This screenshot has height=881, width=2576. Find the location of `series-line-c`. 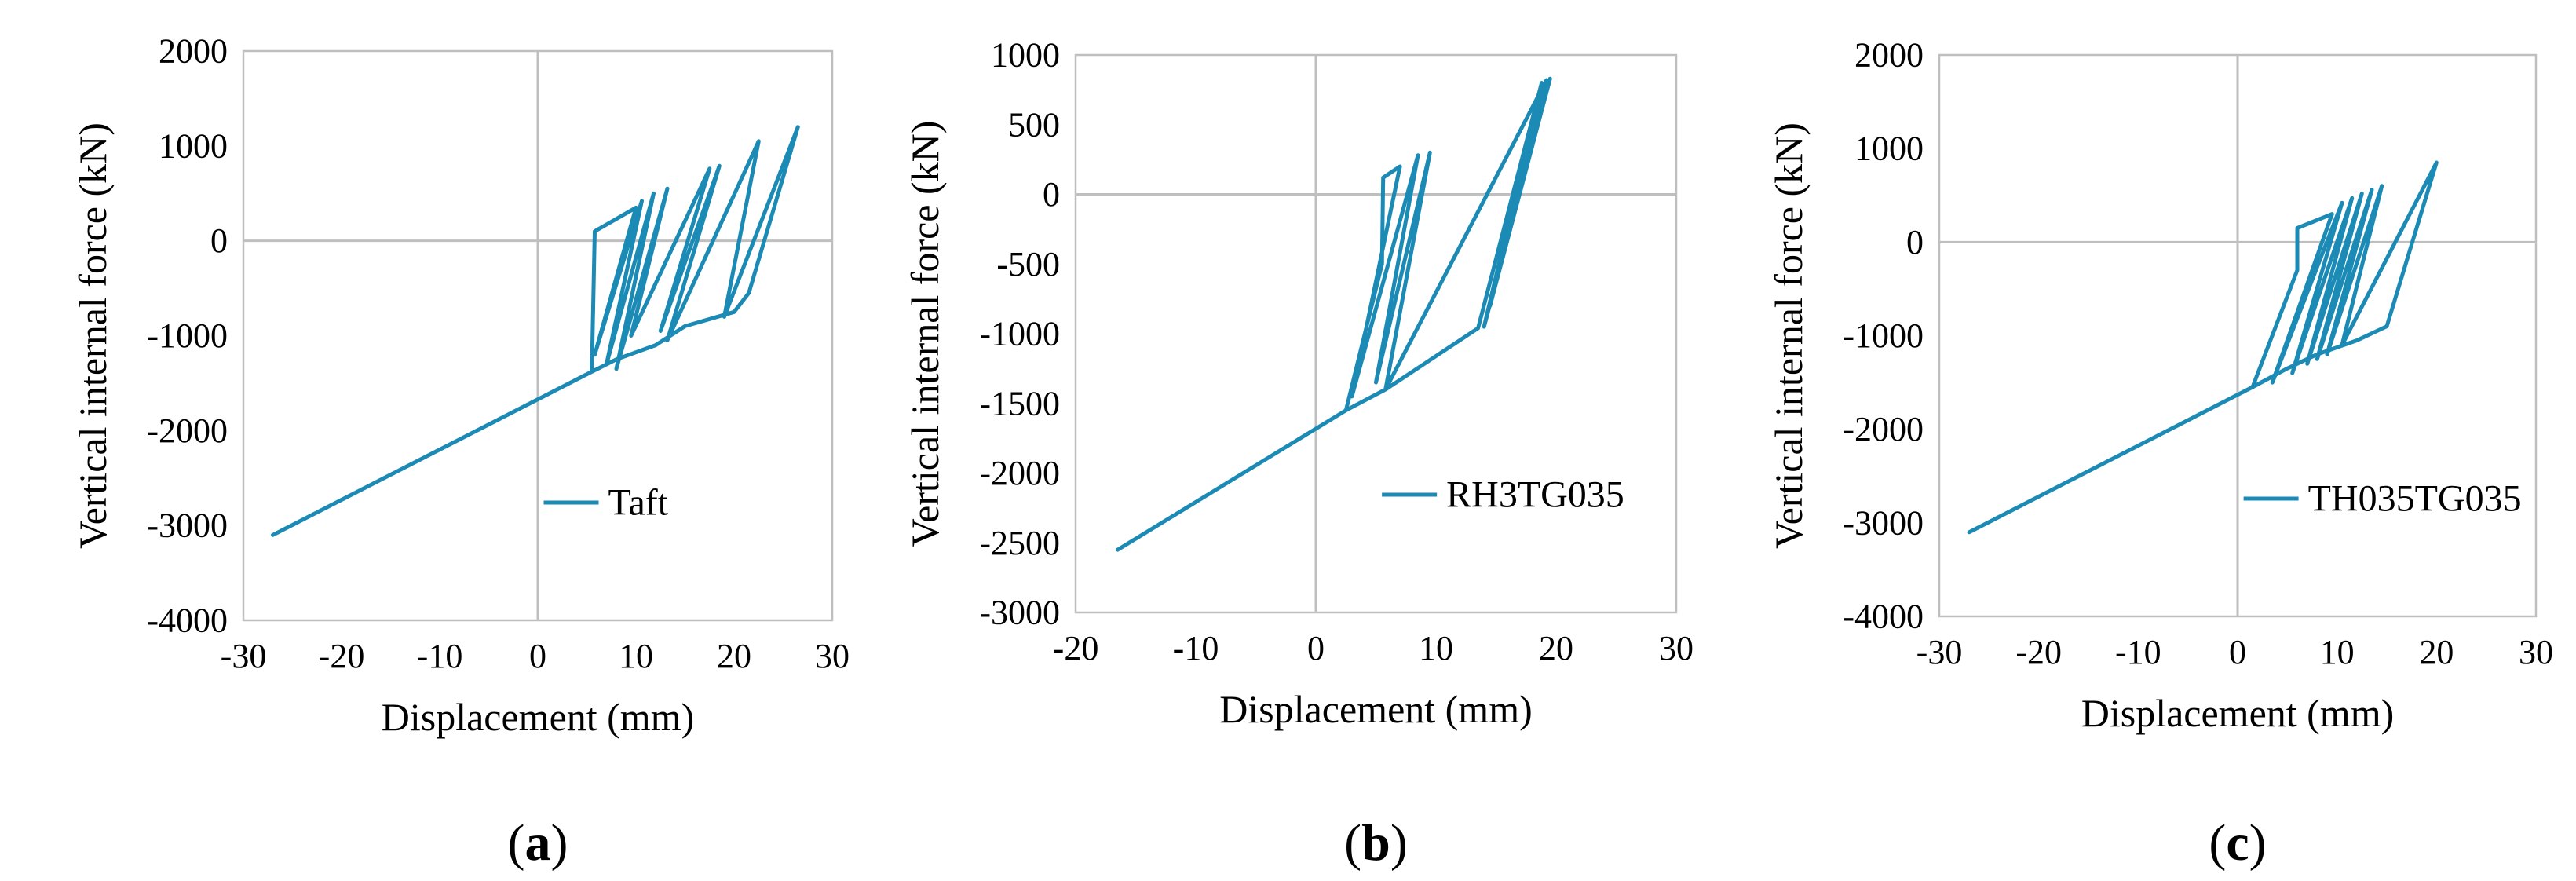

series-line-c is located at coordinates (2203, 347).